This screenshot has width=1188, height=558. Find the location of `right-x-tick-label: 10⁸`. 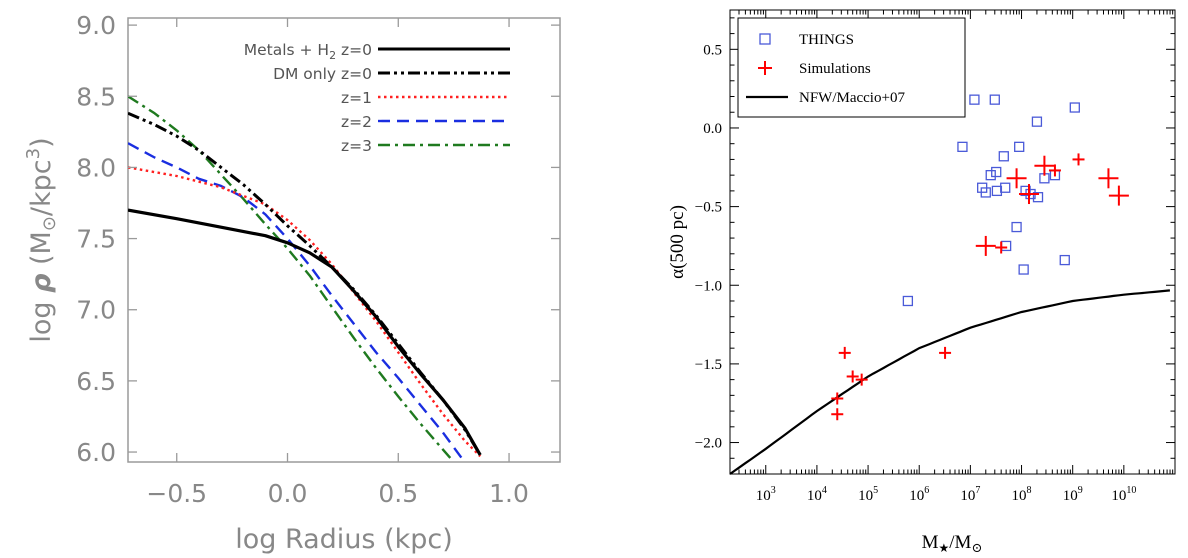

right-x-tick-label: 10⁸ is located at coordinates (1022, 494).